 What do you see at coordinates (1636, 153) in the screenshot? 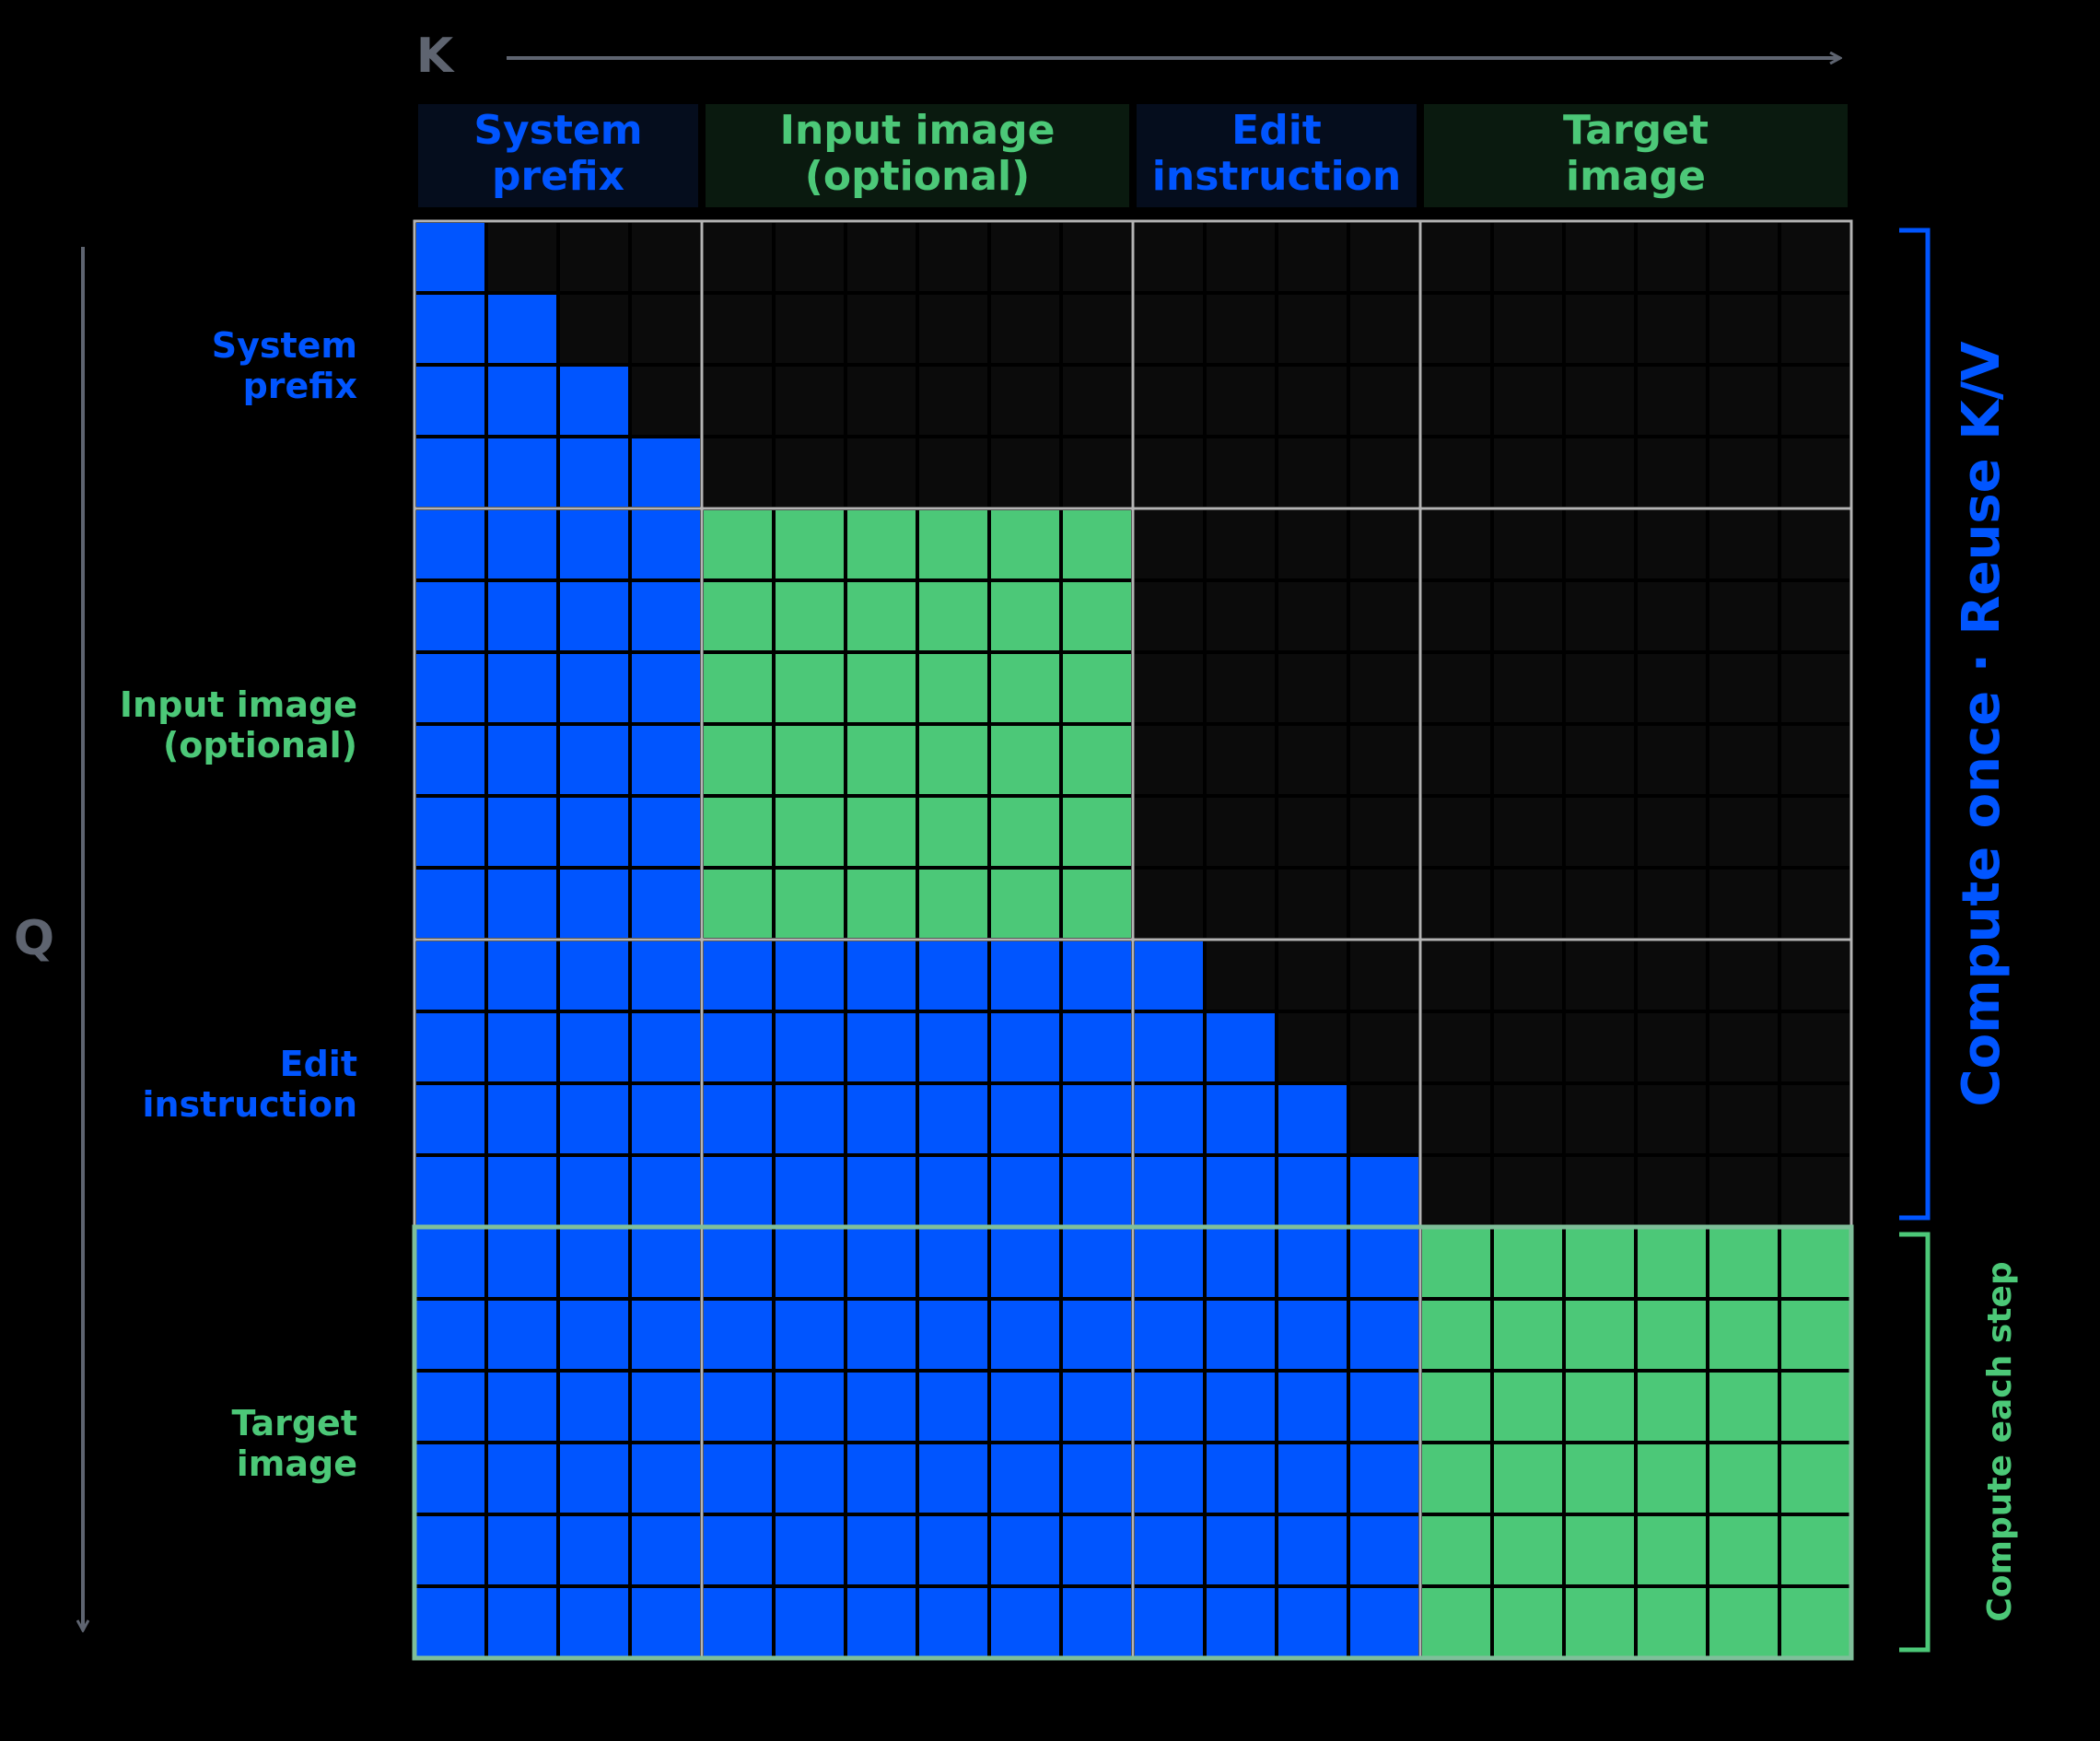
I see `column-header-target-image: Target image` at bounding box center [1636, 153].